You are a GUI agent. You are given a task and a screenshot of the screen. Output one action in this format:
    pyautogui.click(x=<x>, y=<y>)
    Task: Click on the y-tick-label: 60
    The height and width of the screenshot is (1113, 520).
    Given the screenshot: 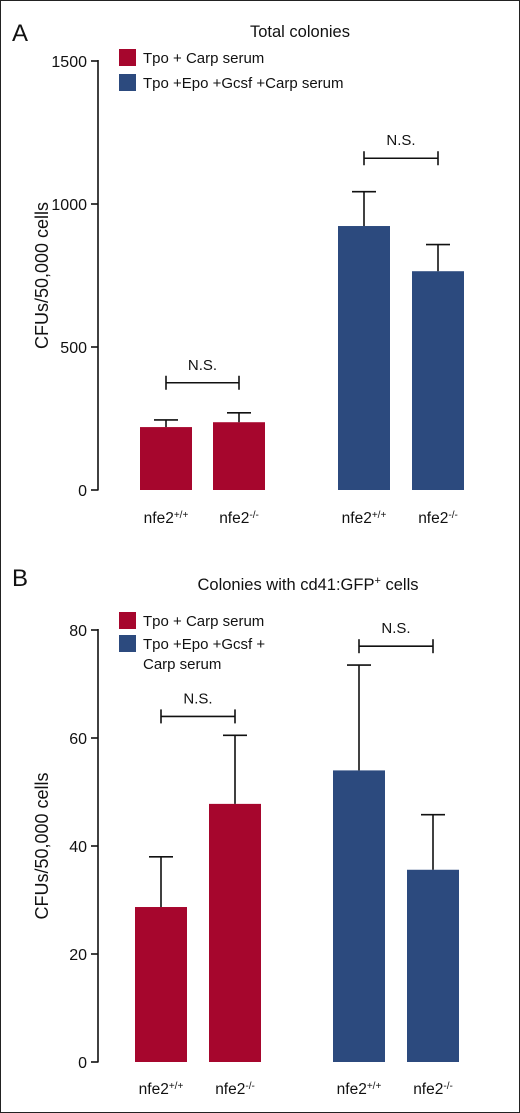 What is the action you would take?
    pyautogui.click(x=78, y=739)
    